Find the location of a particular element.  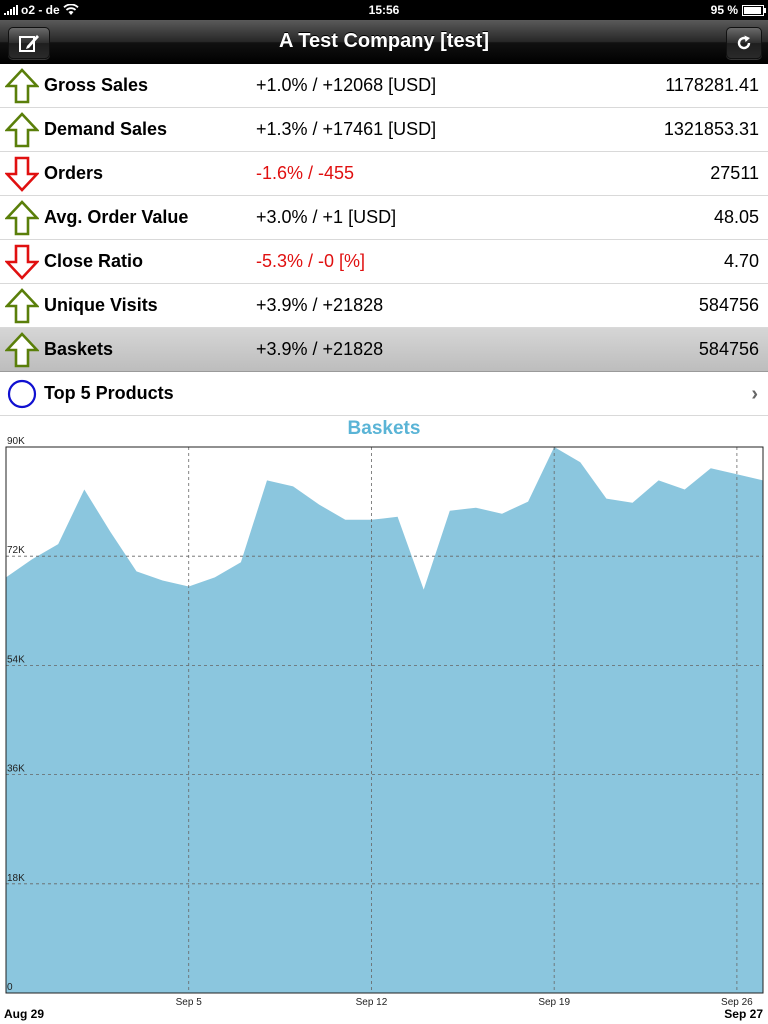

metric-label: Unique Visits is located at coordinates (101, 305).